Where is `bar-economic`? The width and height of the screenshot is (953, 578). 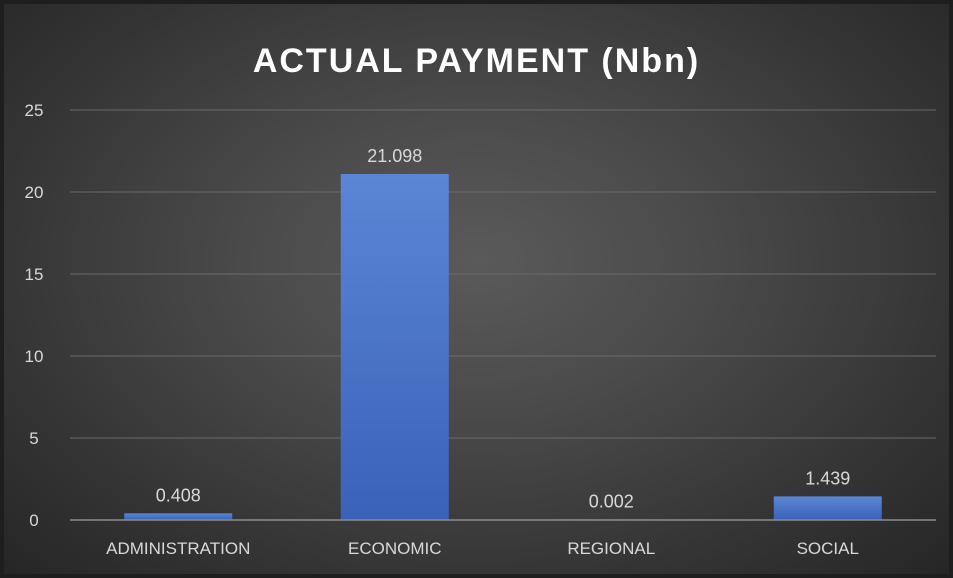
bar-economic is located at coordinates (394, 346).